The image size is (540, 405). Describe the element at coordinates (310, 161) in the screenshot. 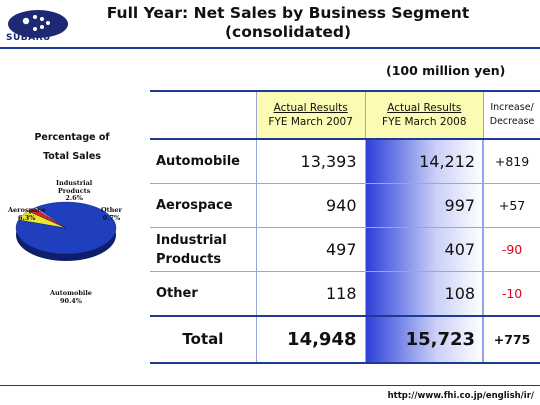

I see `value-fy2007: 13,393` at that location.